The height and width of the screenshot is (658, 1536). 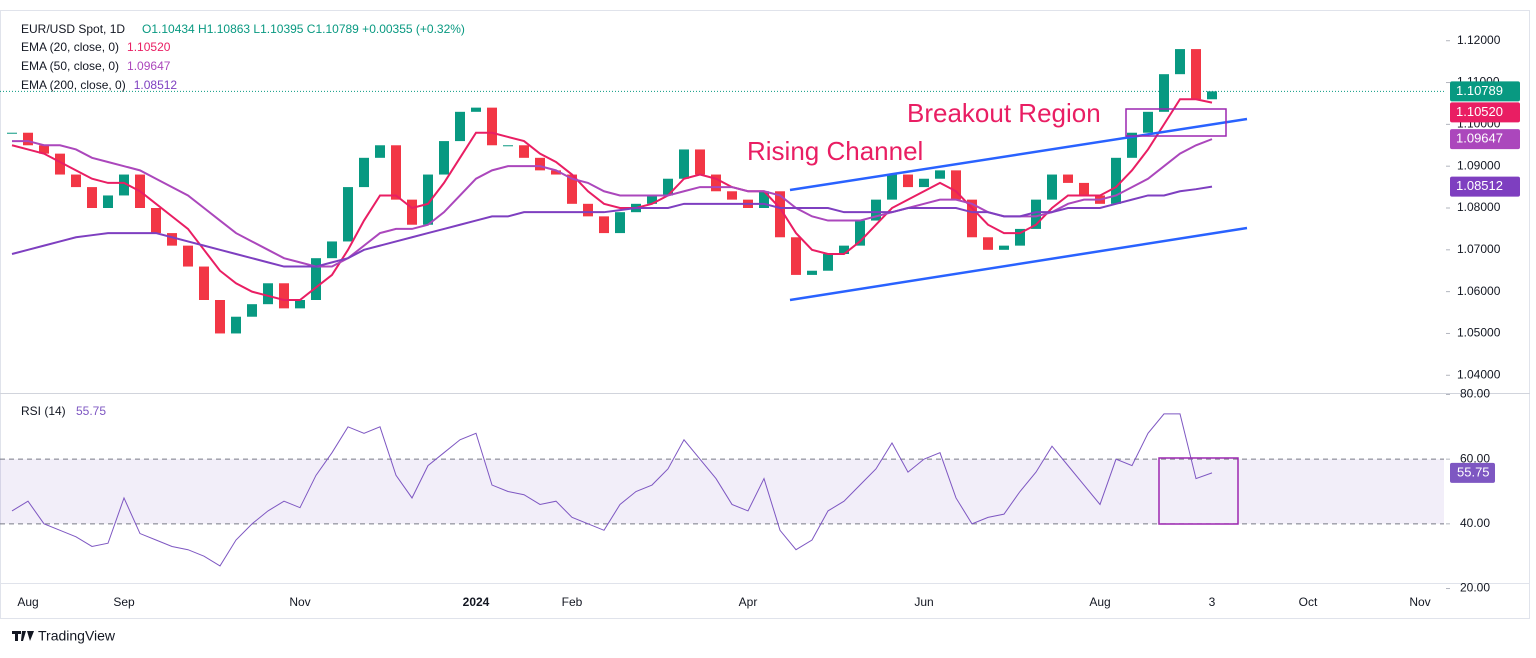 I want to click on symbol: EUR/USD Spot, 1D, so click(x=73, y=29).